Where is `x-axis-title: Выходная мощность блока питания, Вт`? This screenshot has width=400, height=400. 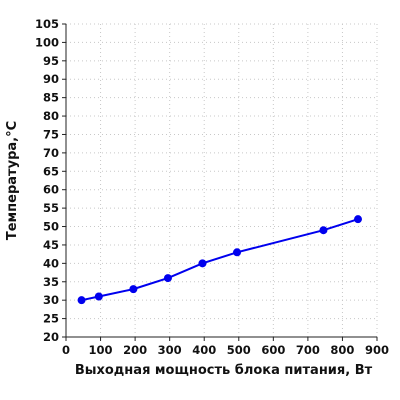
x-axis-title: Выходная мощность блока питания, Вт is located at coordinates (224, 370).